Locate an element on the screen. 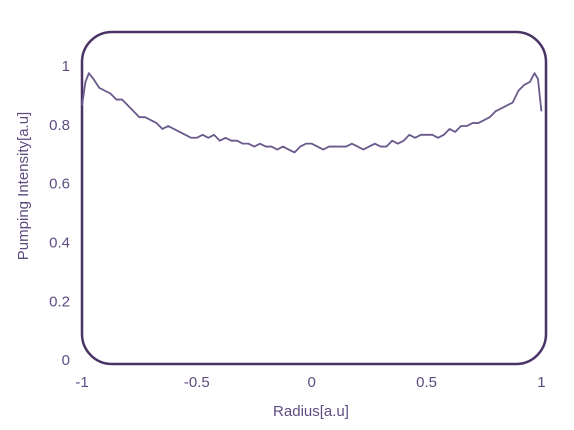 Image resolution: width=574 pixels, height=430 pixels. y-tick-label: 1 is located at coordinates (66, 66).